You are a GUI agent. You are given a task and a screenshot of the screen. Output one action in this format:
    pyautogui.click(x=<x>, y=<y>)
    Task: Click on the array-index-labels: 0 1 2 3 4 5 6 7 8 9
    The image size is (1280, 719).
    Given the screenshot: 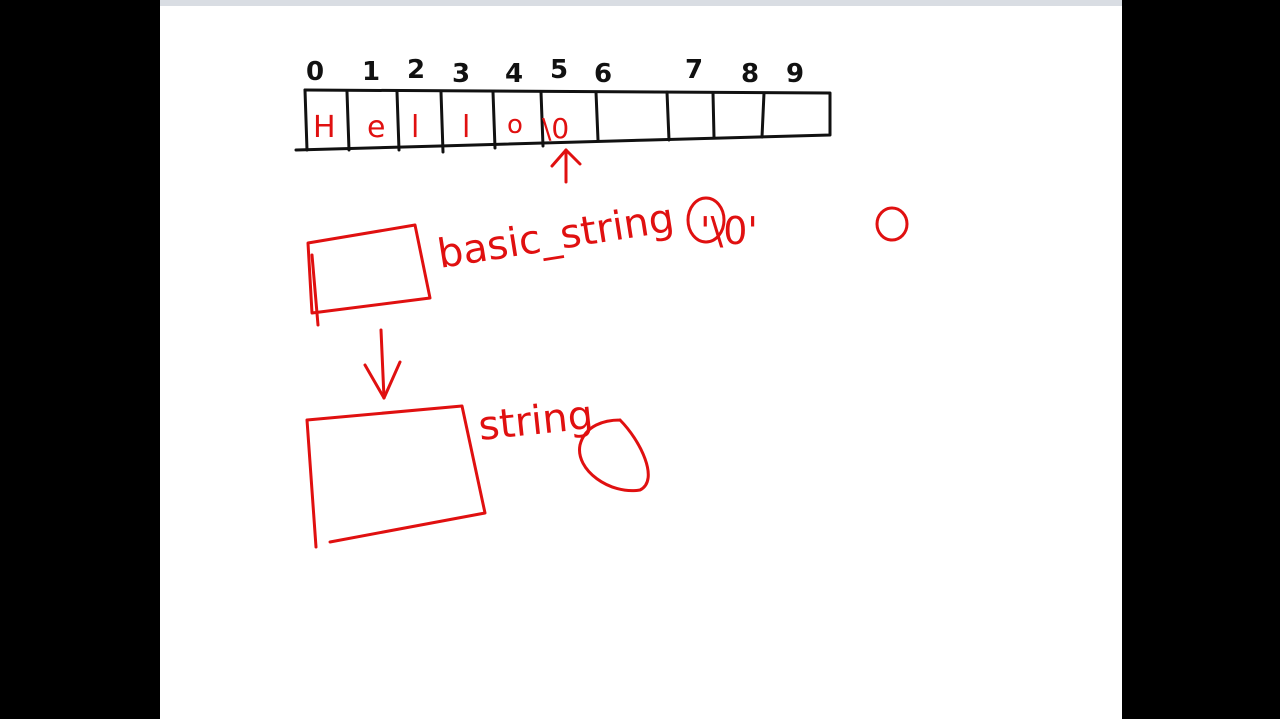 What is the action you would take?
    pyautogui.click(x=555, y=72)
    